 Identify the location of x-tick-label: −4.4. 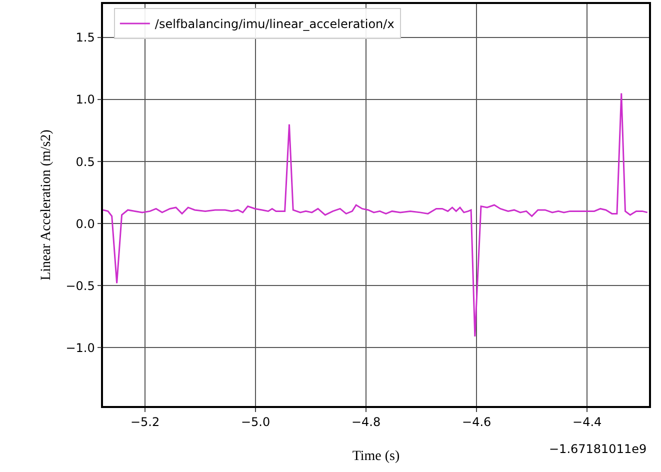
(587, 422).